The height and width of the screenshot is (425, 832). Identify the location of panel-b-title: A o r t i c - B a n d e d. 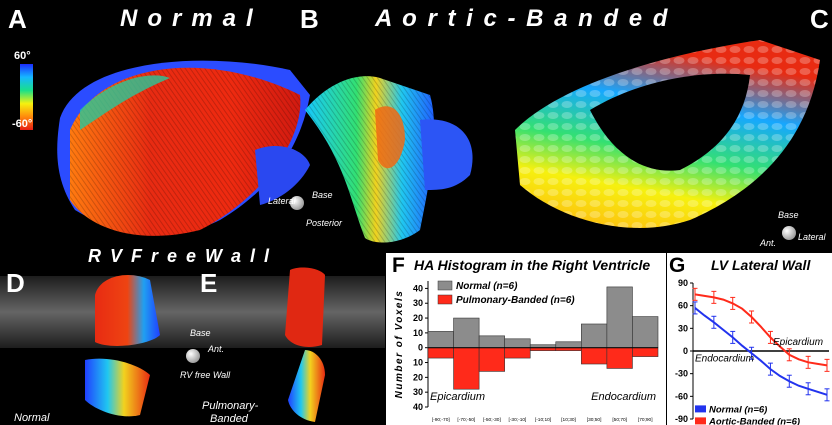
(522, 18).